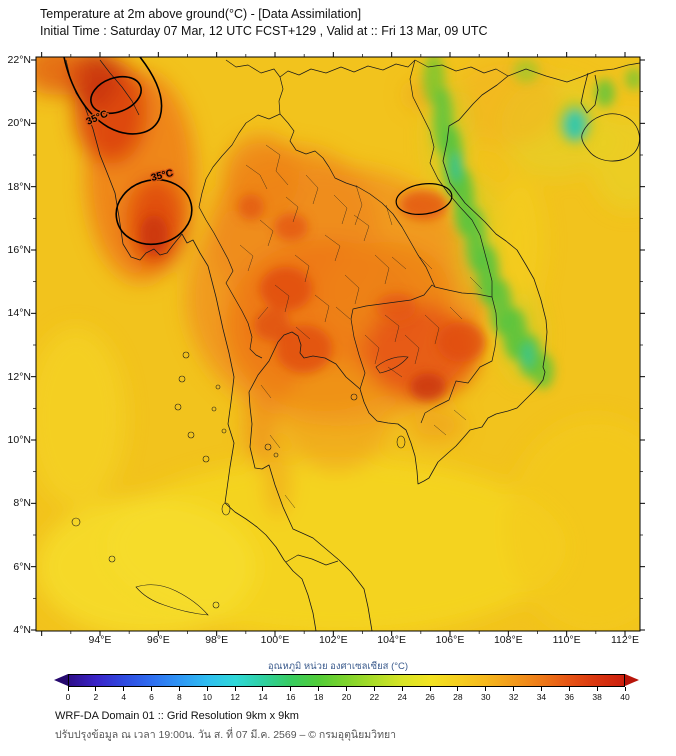 This screenshot has height=756, width=676. What do you see at coordinates (22, 503) in the screenshot?
I see `y-tick-label: 8°N` at bounding box center [22, 503].